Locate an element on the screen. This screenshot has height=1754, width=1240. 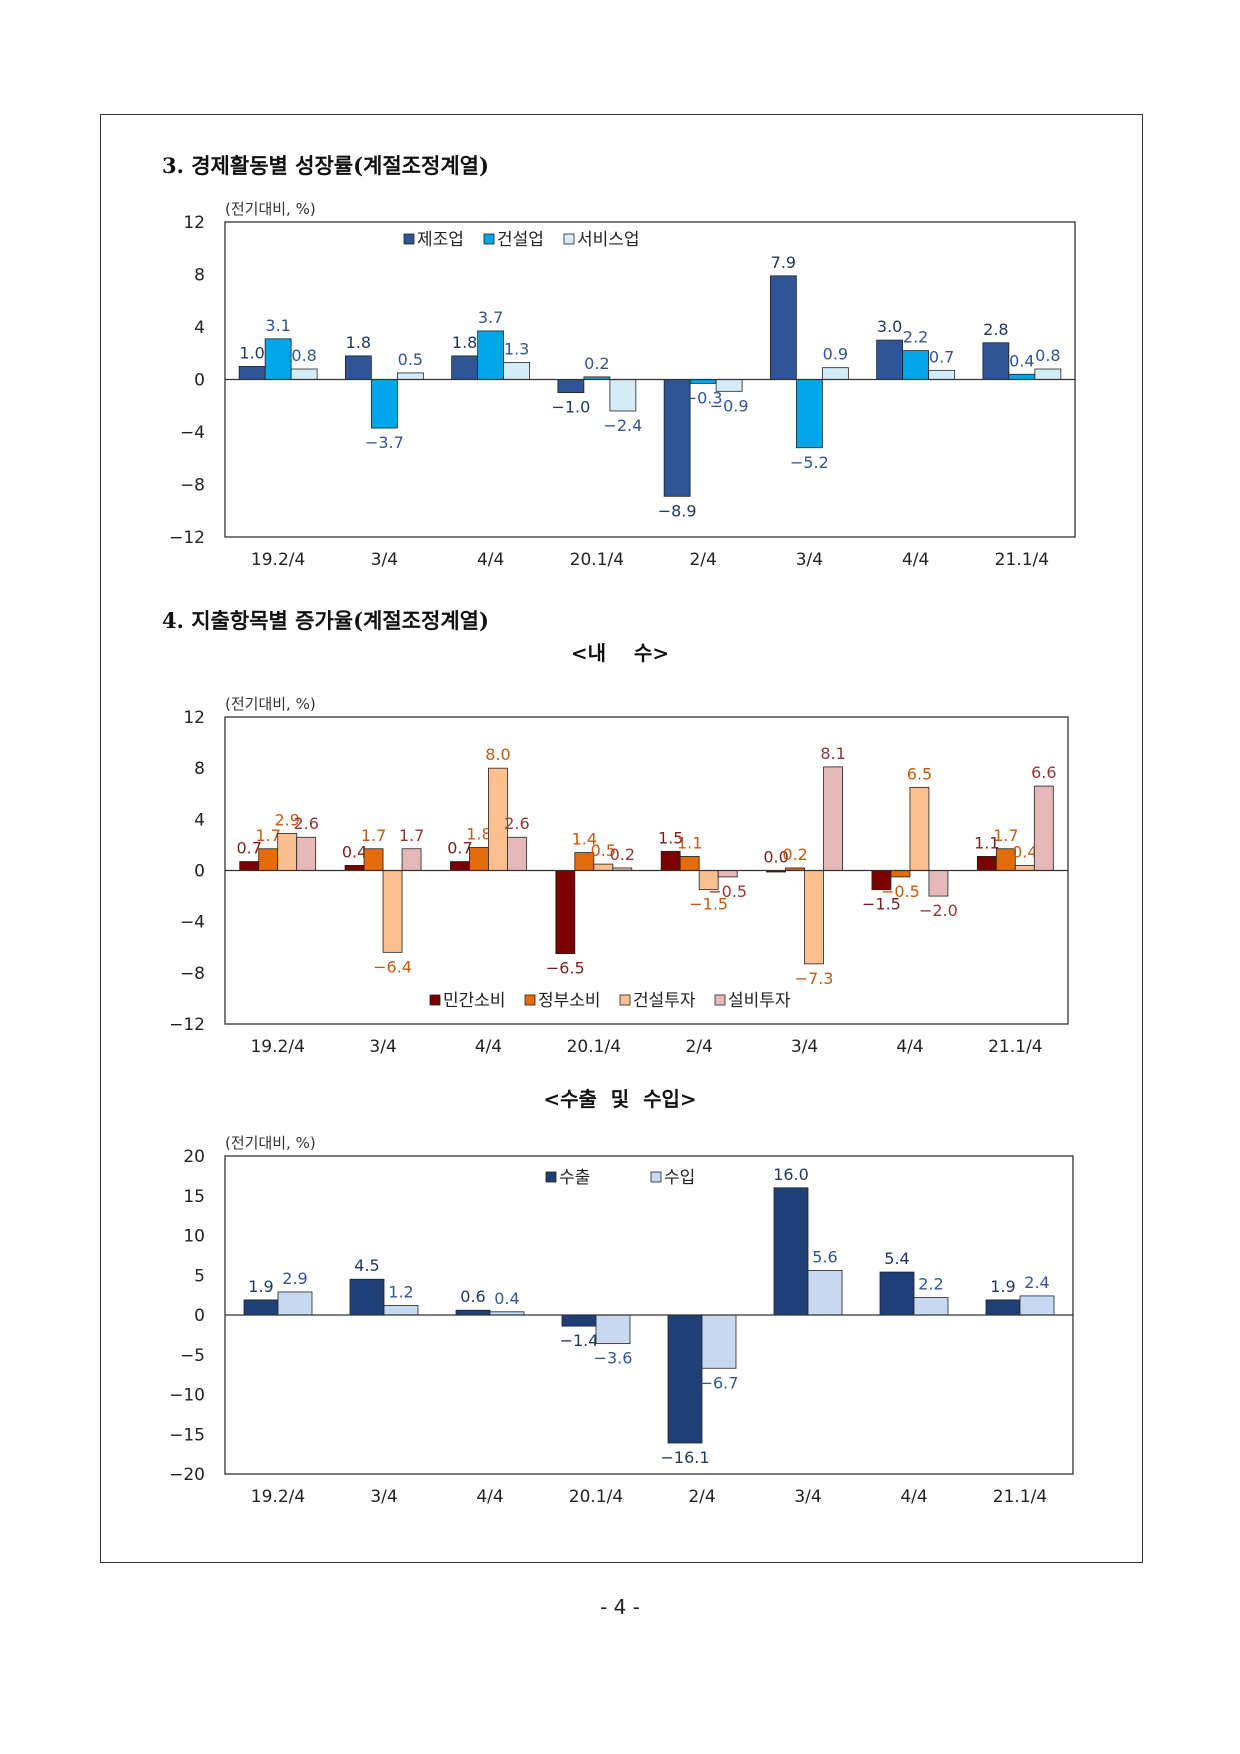
legend-label: 설비투자 is located at coordinates (759, 1001).